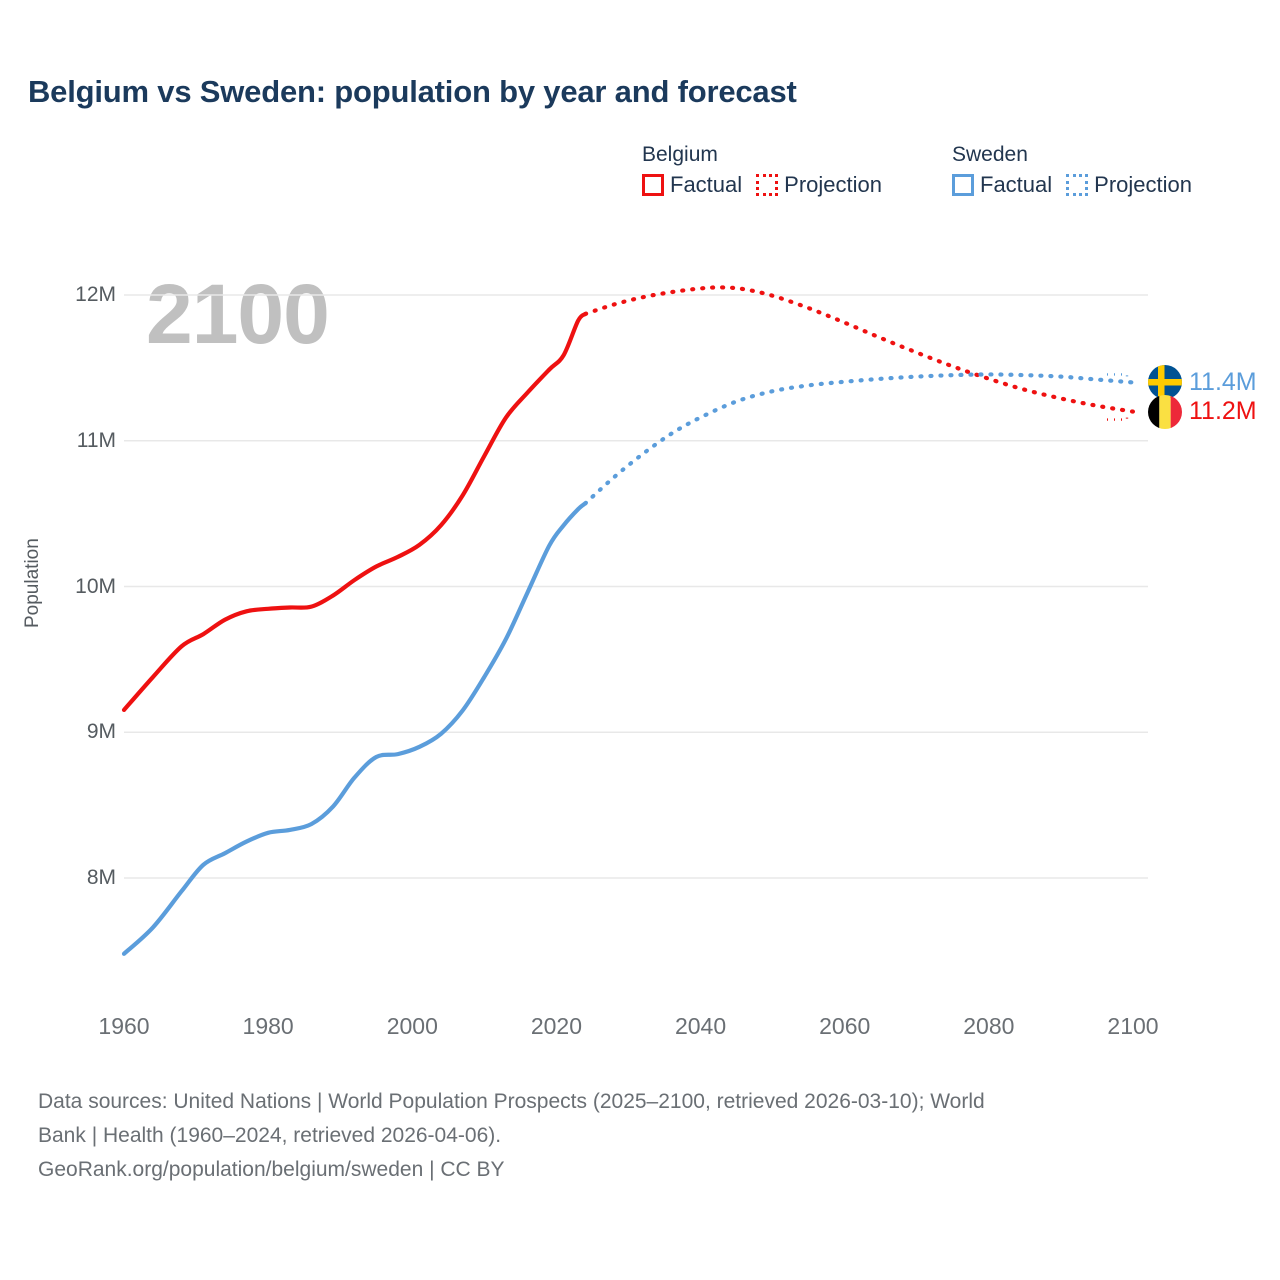 This screenshot has height=1280, width=1280. What do you see at coordinates (354, 512) in the screenshot?
I see `series-line-factual-belgium` at bounding box center [354, 512].